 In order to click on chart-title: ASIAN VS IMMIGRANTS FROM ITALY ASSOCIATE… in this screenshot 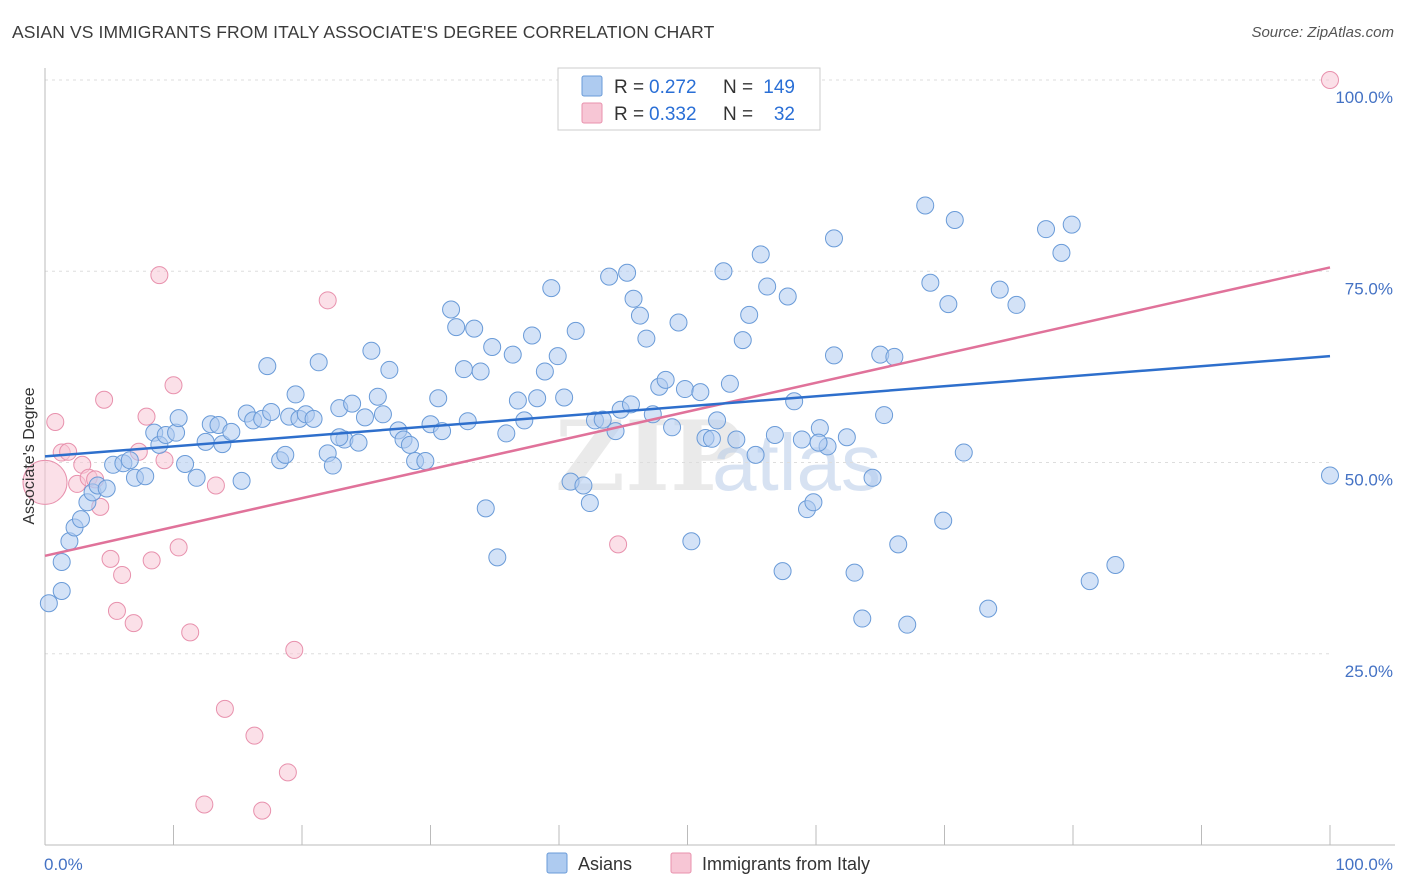, I will do `click(363, 32)`.